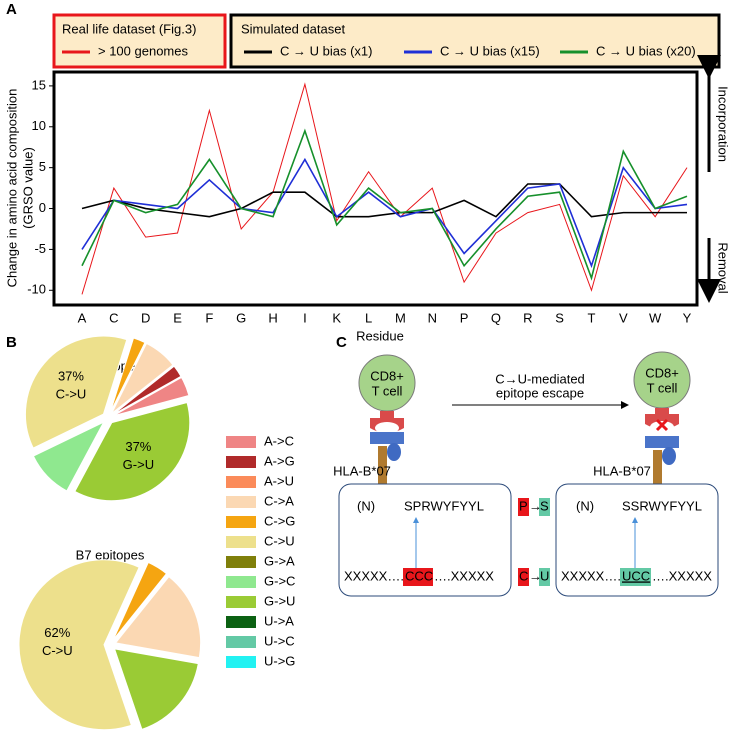 The image size is (729, 749). Describe the element at coordinates (39, 84) in the screenshot. I see `y-tick-label: 15` at that location.